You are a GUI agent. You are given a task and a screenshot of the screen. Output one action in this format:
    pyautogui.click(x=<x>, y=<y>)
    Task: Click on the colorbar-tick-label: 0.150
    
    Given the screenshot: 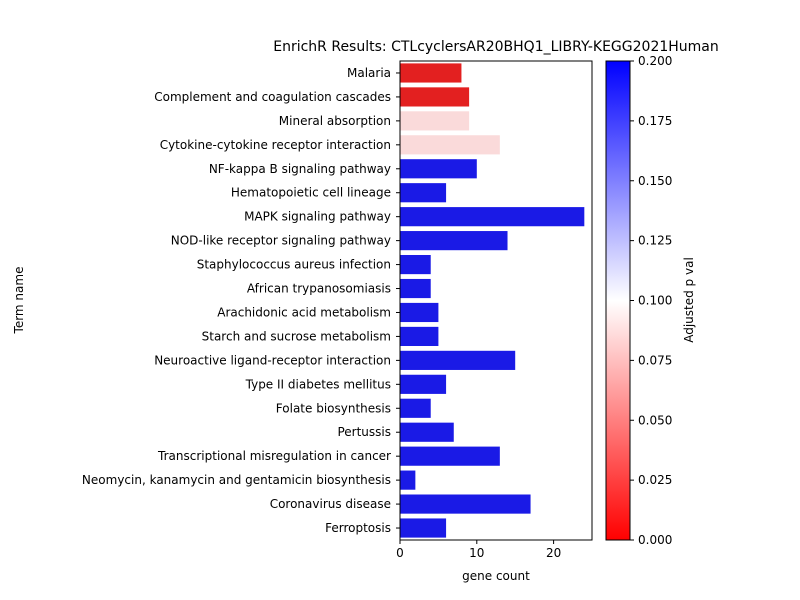 What is the action you would take?
    pyautogui.click(x=655, y=181)
    